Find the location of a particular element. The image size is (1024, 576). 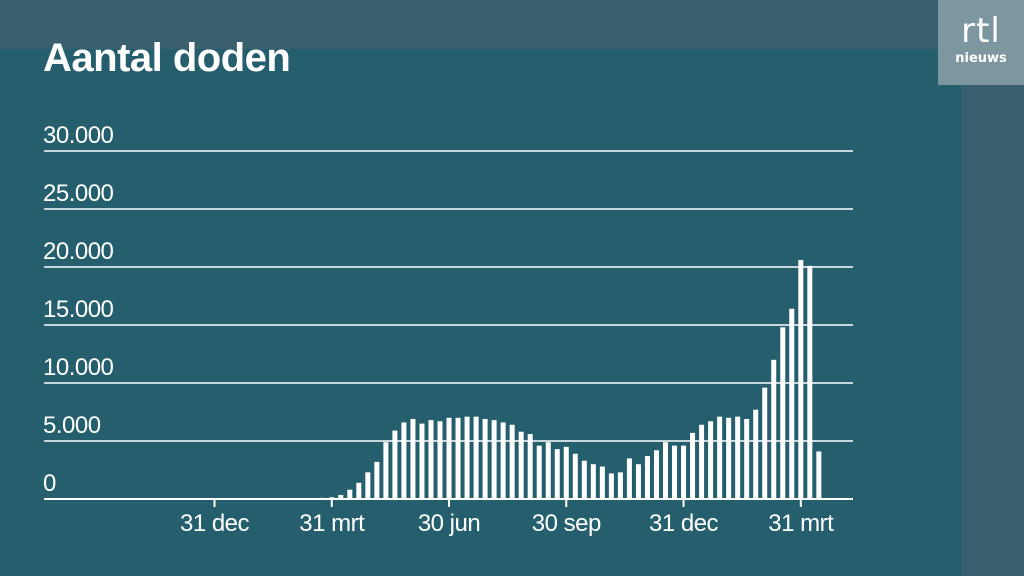

header-band is located at coordinates (512, 24).